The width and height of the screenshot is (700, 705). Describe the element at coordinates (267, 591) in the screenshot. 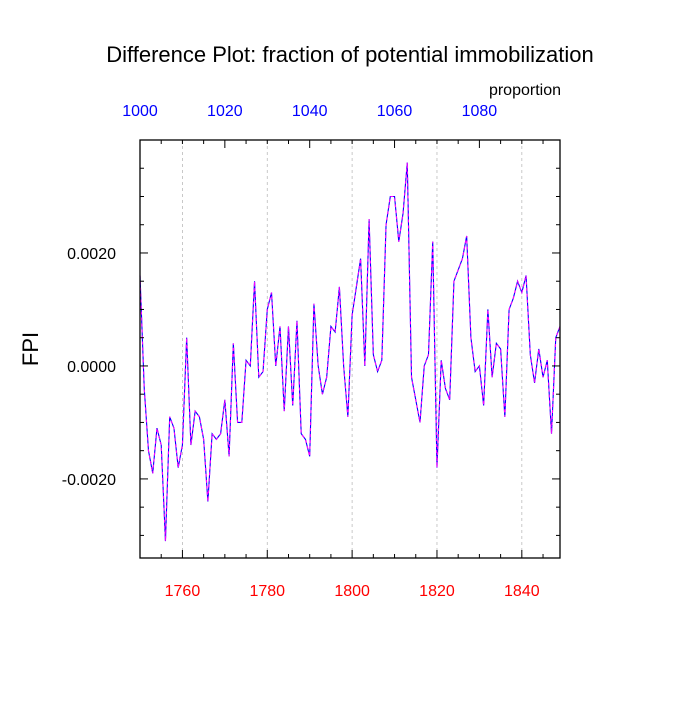

I see `x-tick-label-bottom: 1780` at that location.